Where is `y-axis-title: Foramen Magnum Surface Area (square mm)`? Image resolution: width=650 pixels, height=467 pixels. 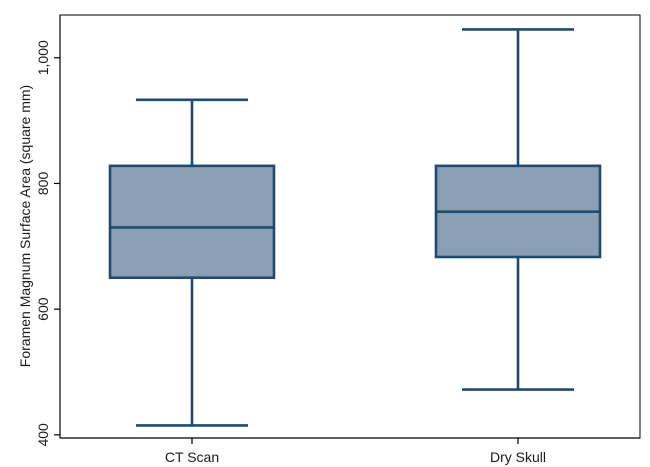
y-axis-title: Foramen Magnum Surface Area (square mm) is located at coordinates (25, 226).